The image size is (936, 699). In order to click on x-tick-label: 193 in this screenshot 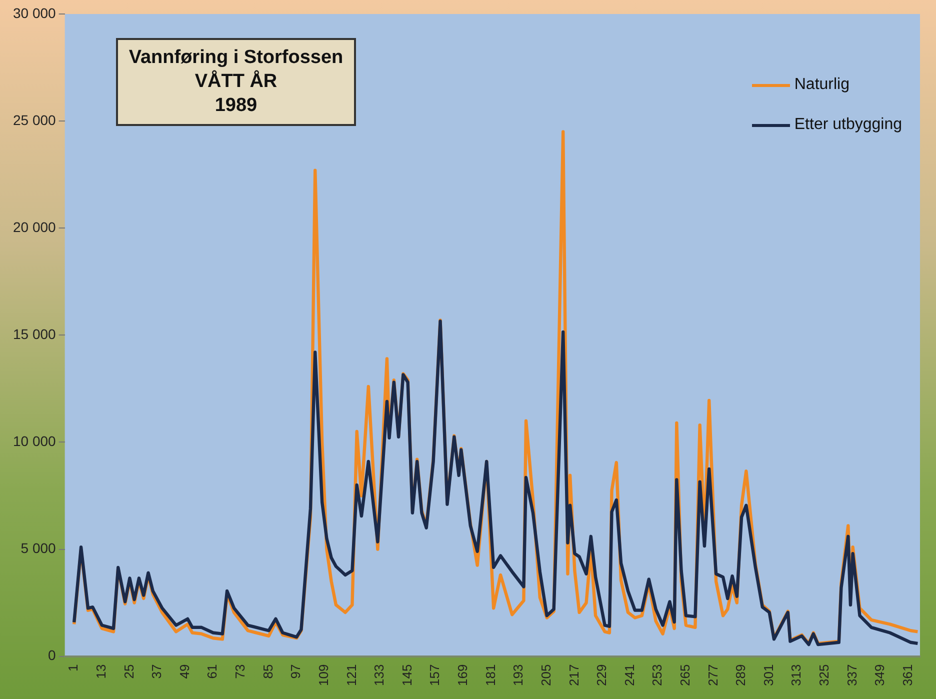, I will do `click(518, 675)`.